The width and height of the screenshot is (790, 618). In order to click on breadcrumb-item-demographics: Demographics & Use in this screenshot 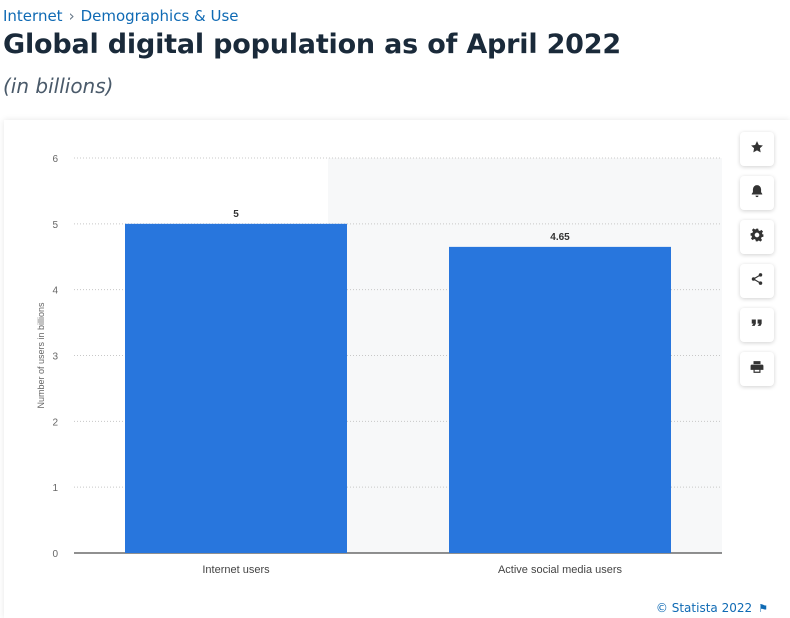, I will do `click(159, 16)`.